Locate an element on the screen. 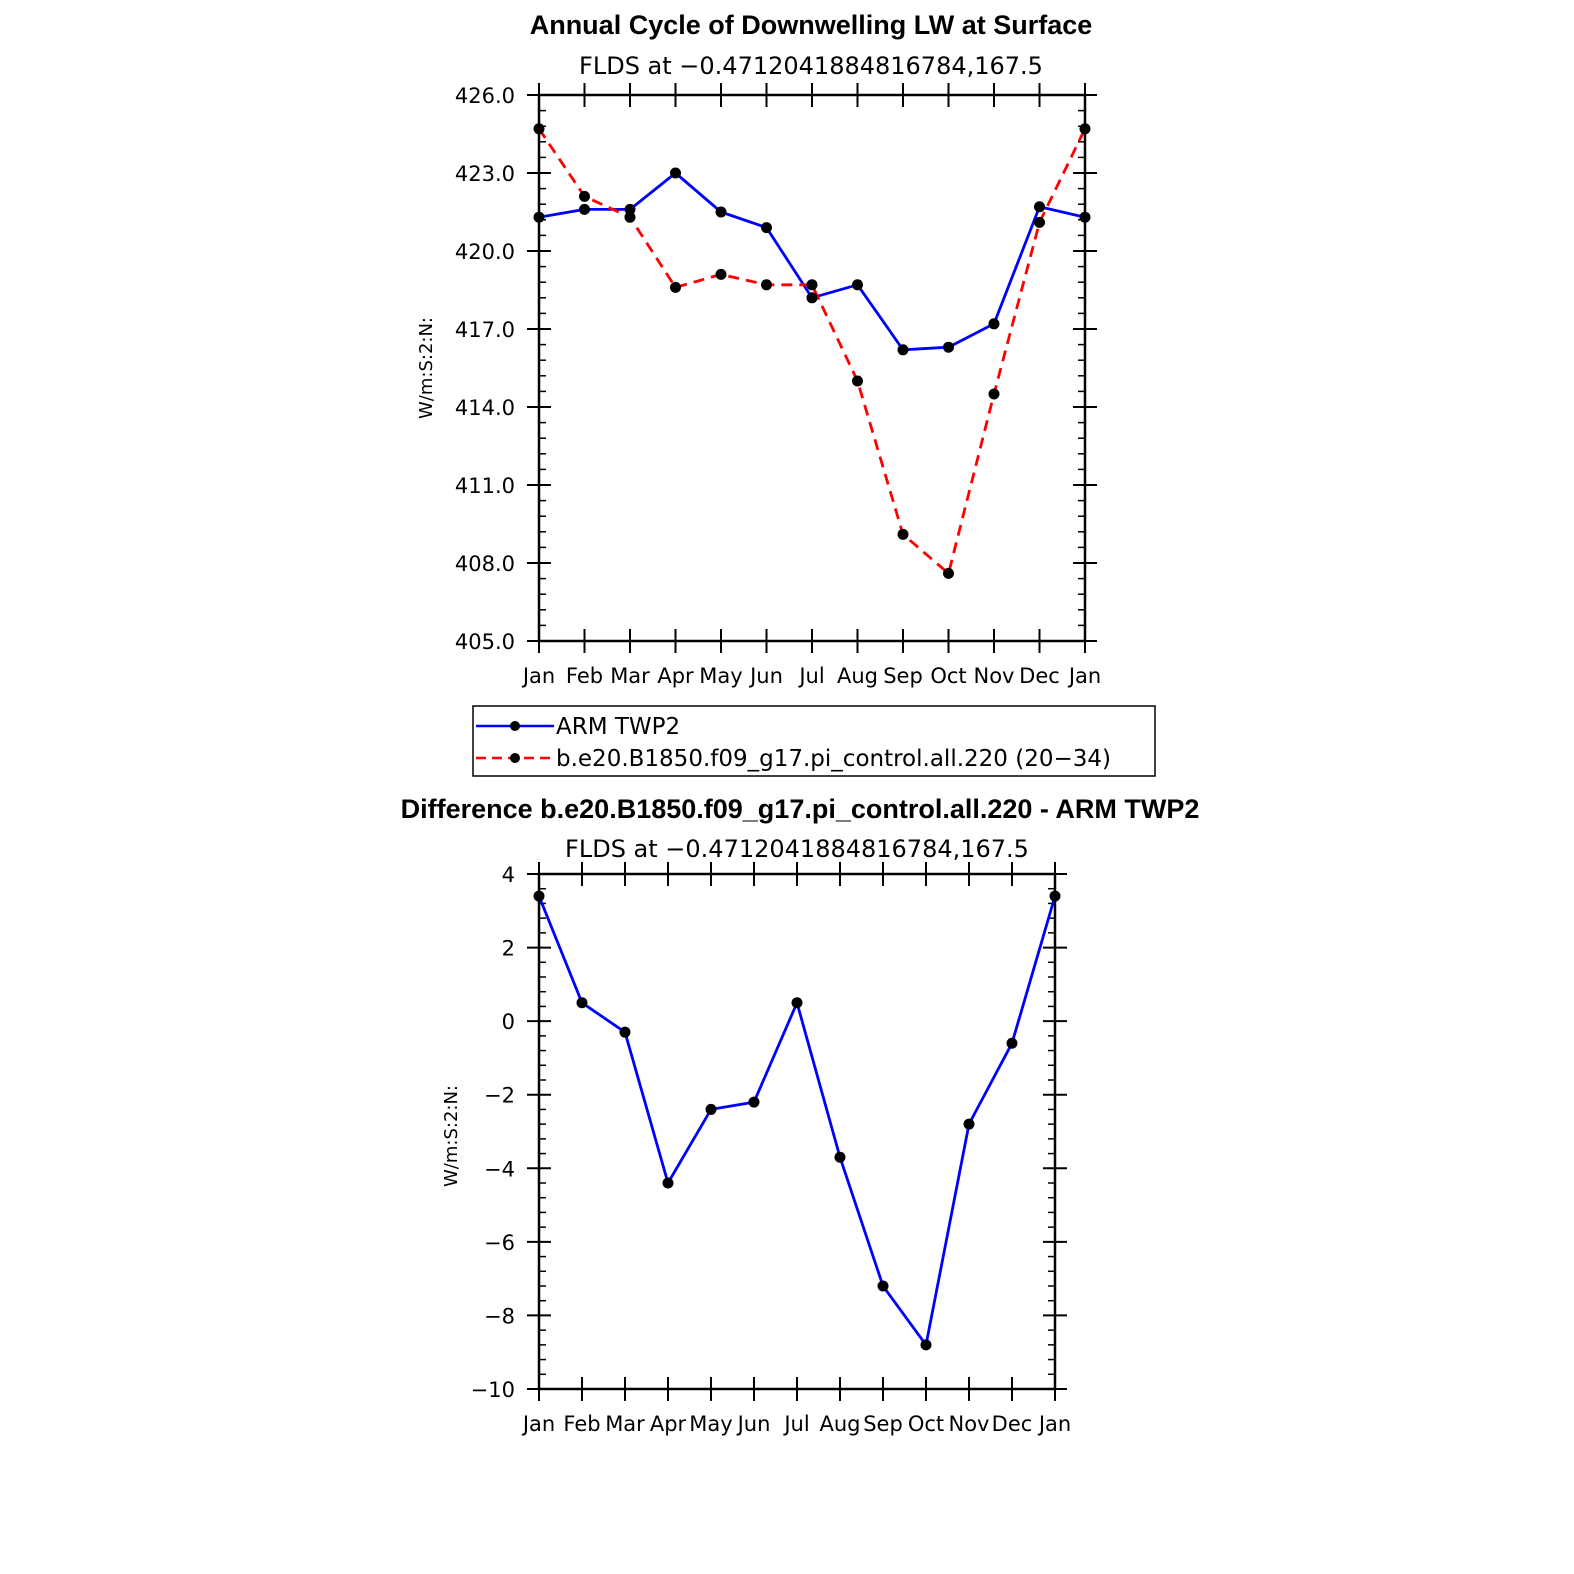  chart2-series-group is located at coordinates (797, 1120).